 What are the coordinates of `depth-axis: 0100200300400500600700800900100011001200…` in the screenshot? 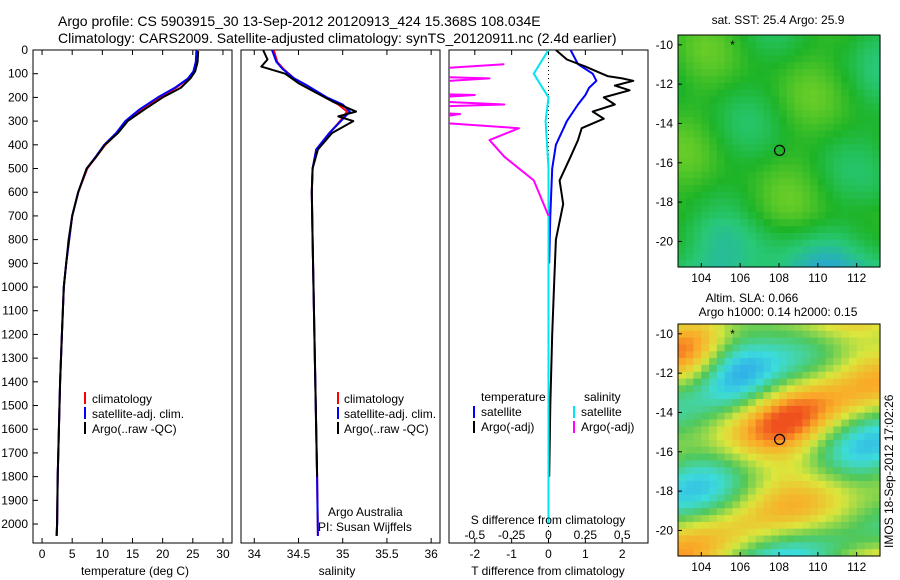 It's located at (19, 287).